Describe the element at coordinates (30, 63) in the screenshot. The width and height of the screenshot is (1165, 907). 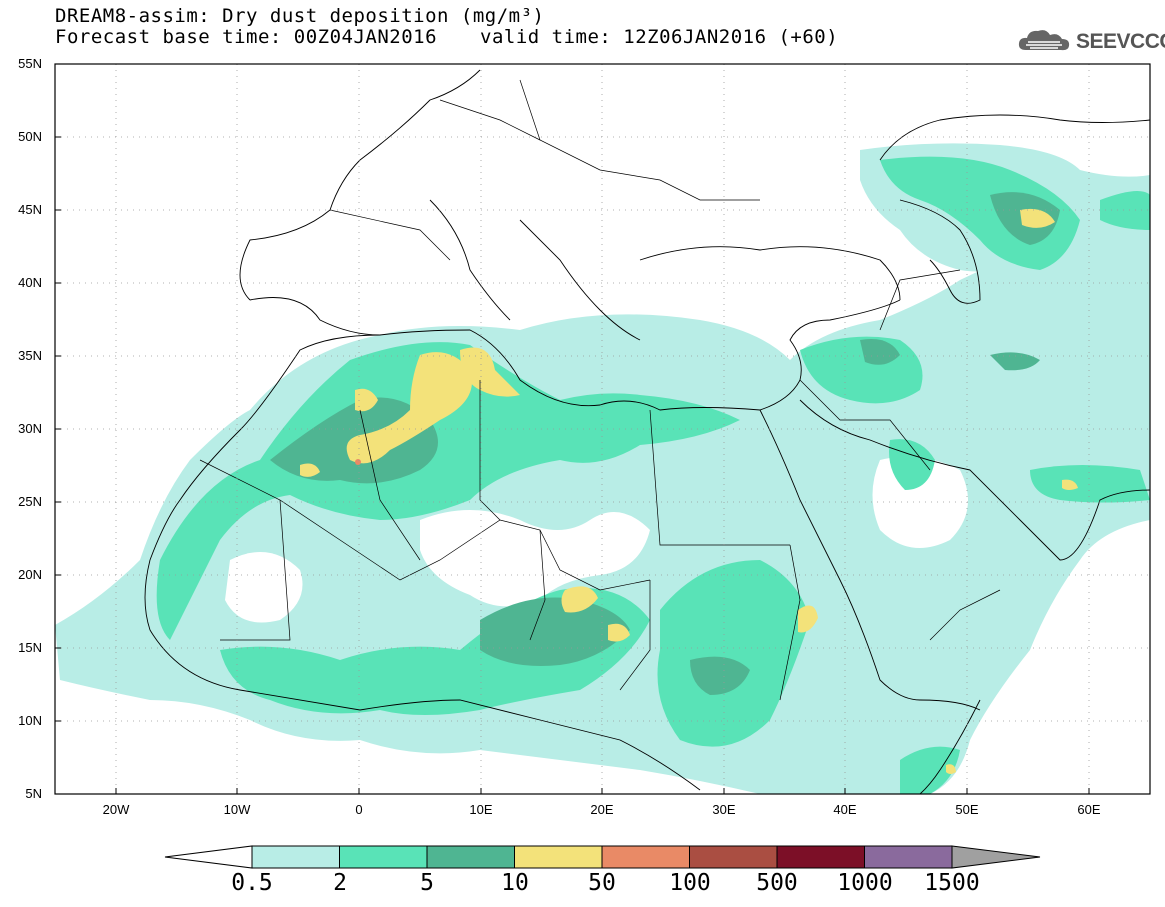
I see `lat-label: 55N` at that location.